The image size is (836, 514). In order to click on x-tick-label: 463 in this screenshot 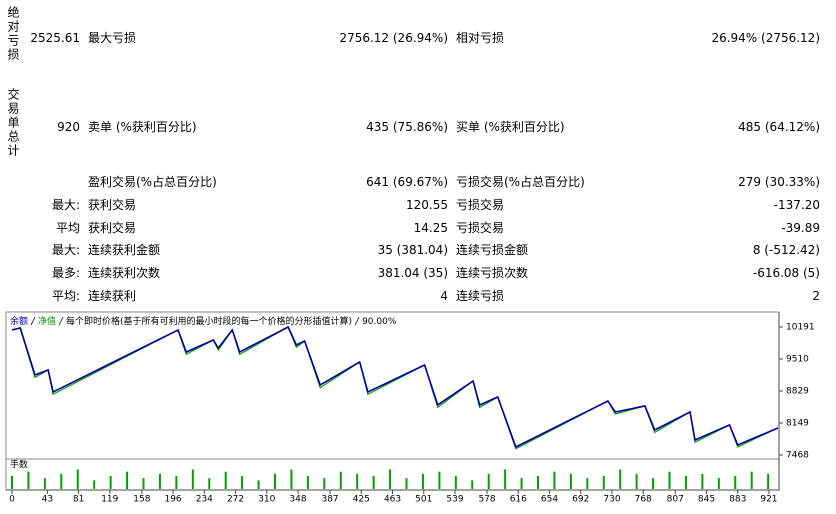, I will do `click(392, 500)`.